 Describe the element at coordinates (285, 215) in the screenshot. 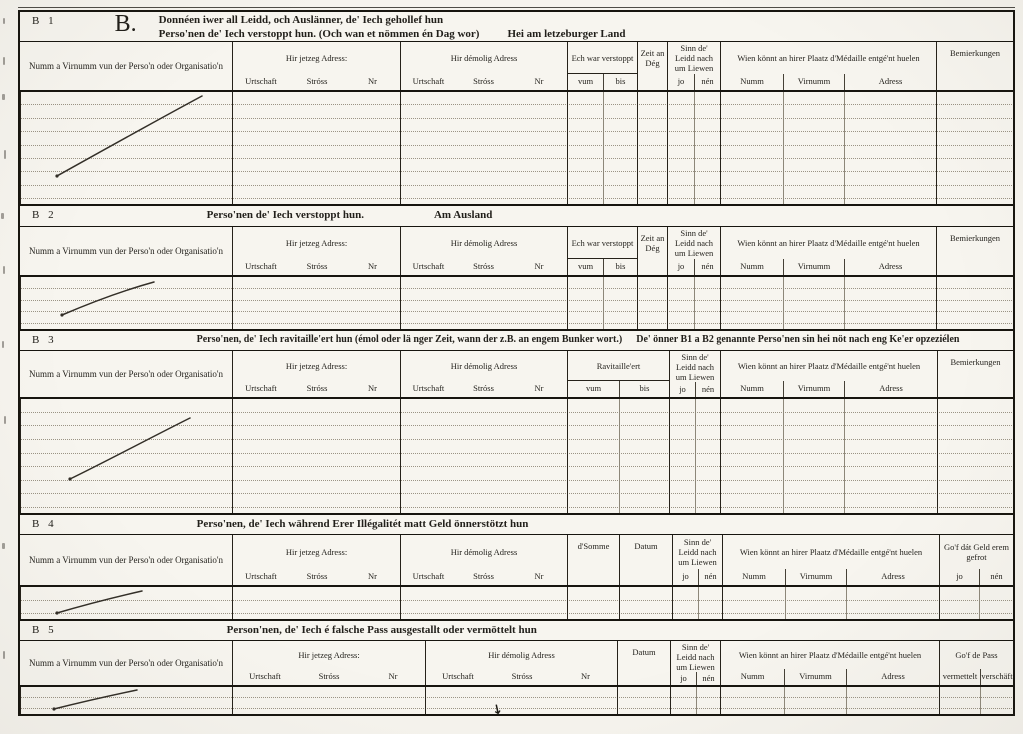

I see `section-title: Perso'nen de' Iech verstoppt hun.` at that location.